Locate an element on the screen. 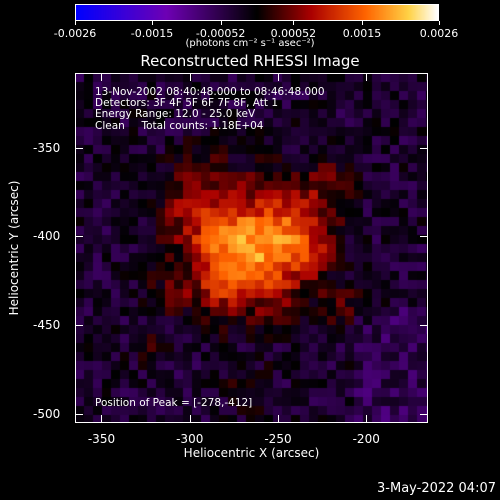 Image resolution: width=500 pixels, height=500 pixels. y-axis-label-wrap: Heliocentric Y (arcsec) is located at coordinates (14, 248).